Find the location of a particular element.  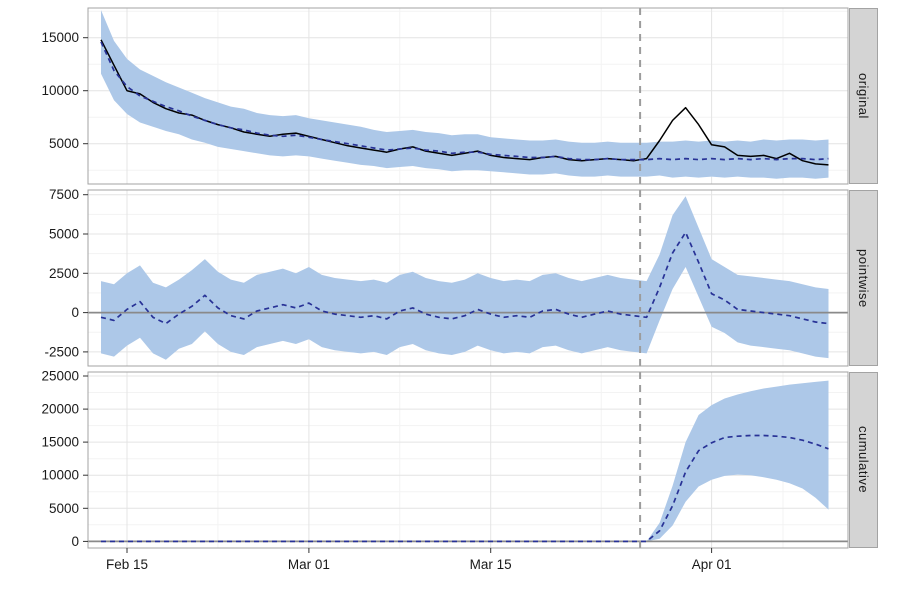

y-tick-label: -2500 is located at coordinates (61, 351).